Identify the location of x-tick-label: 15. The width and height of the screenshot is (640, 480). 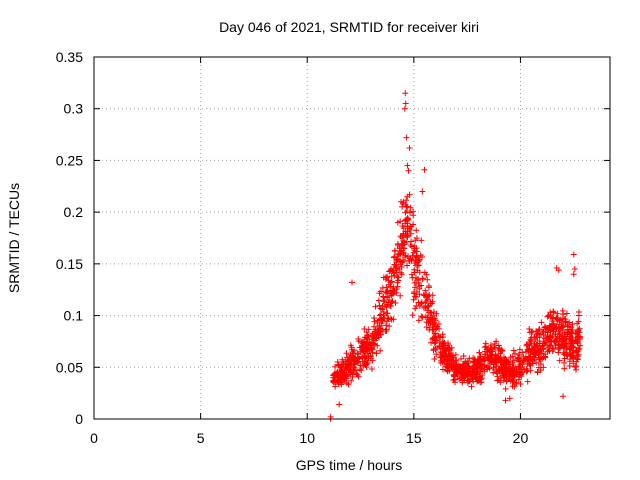
(414, 438).